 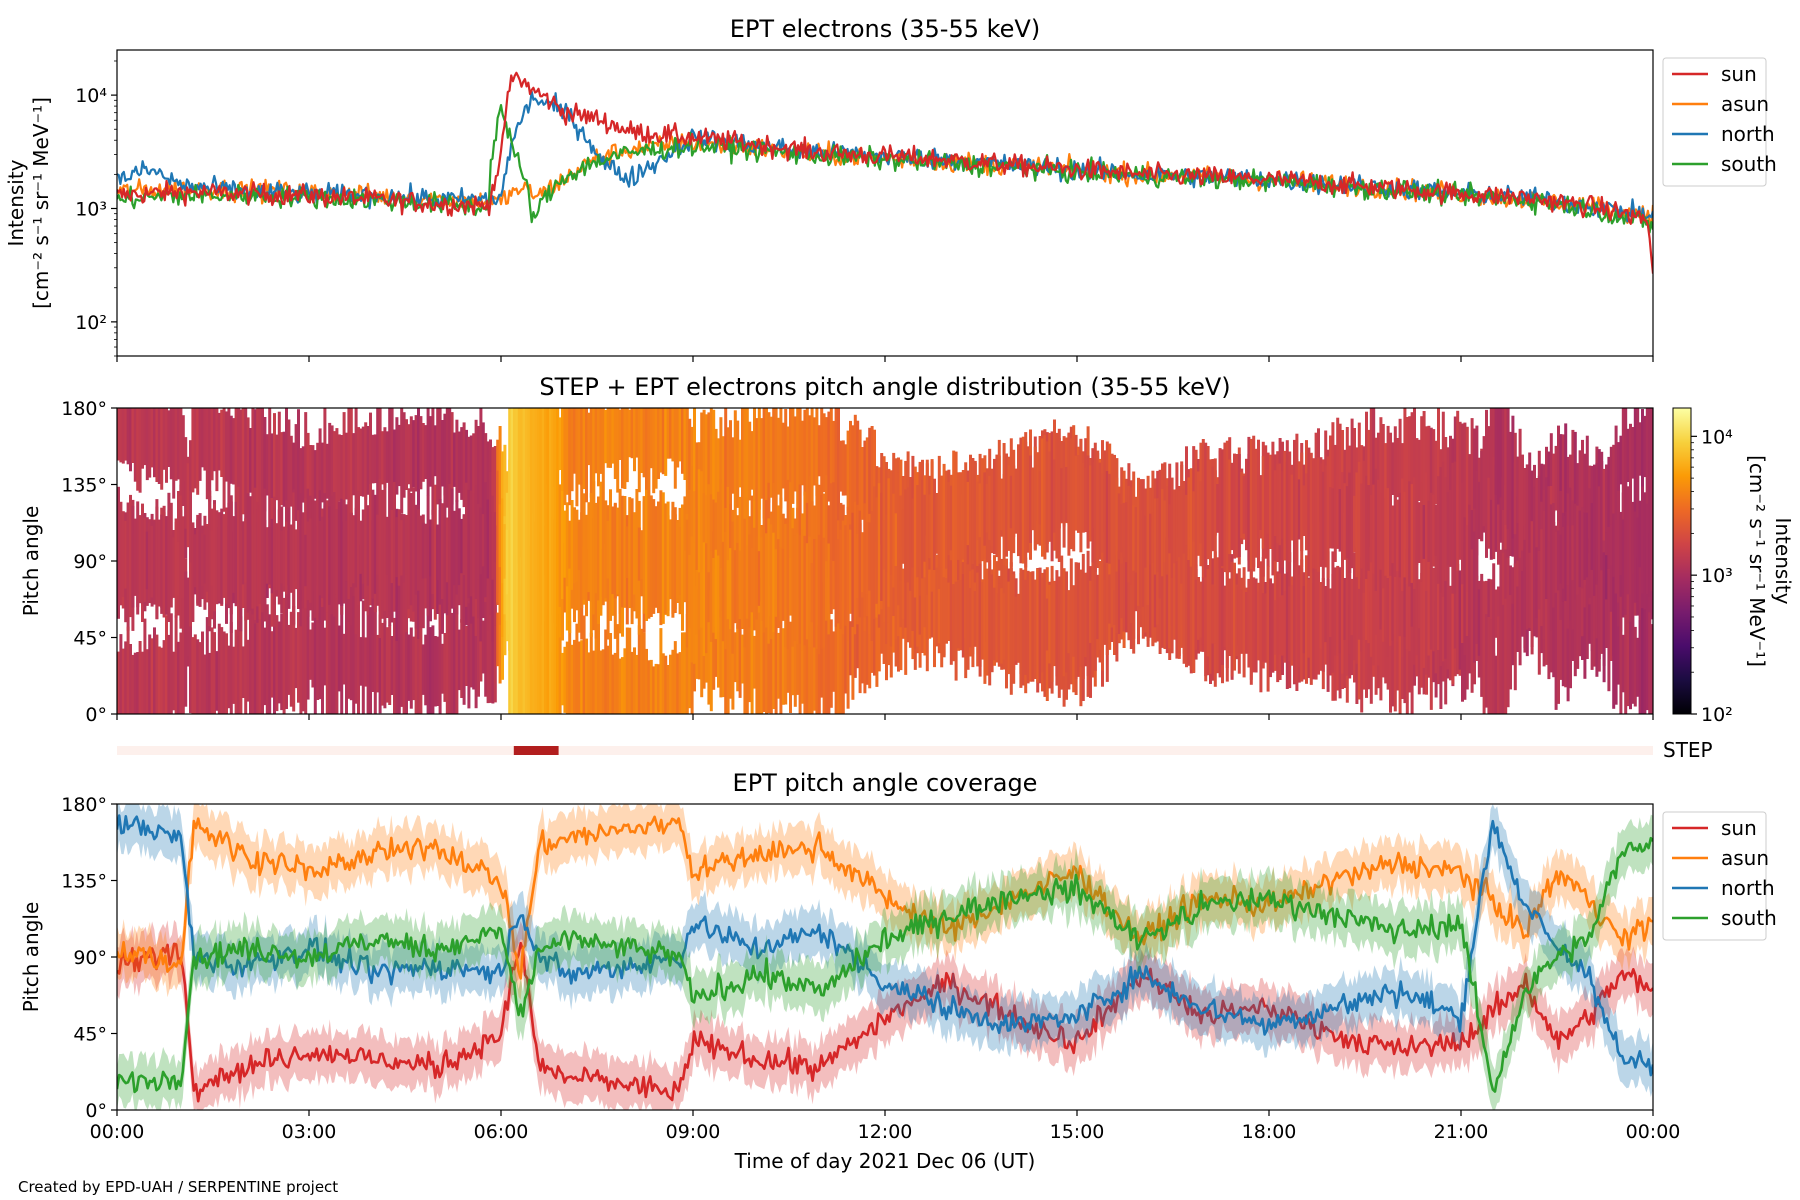 I want to click on series-line-south, so click(x=885, y=168).